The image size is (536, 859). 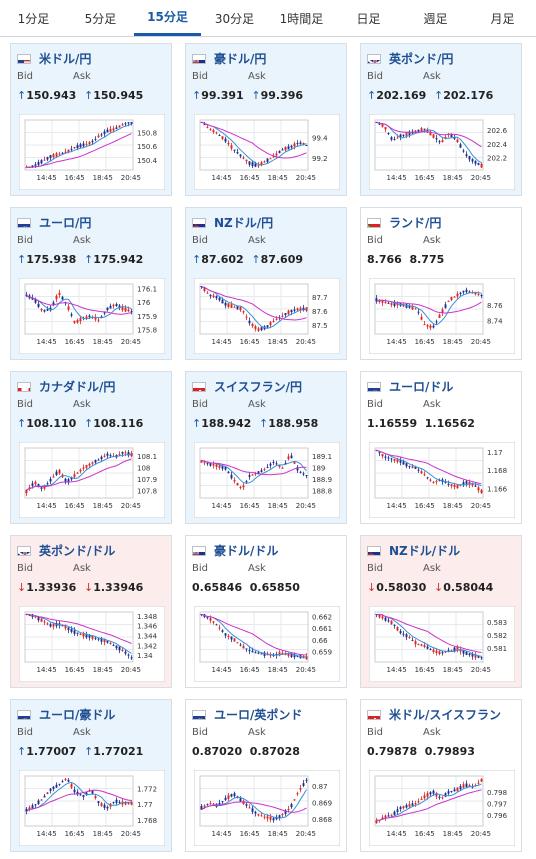 What do you see at coordinates (442, 644) in the screenshot?
I see `mini-chart: 0.583 0.582 0.581 14:45 16:45 18:45 20:45` at bounding box center [442, 644].